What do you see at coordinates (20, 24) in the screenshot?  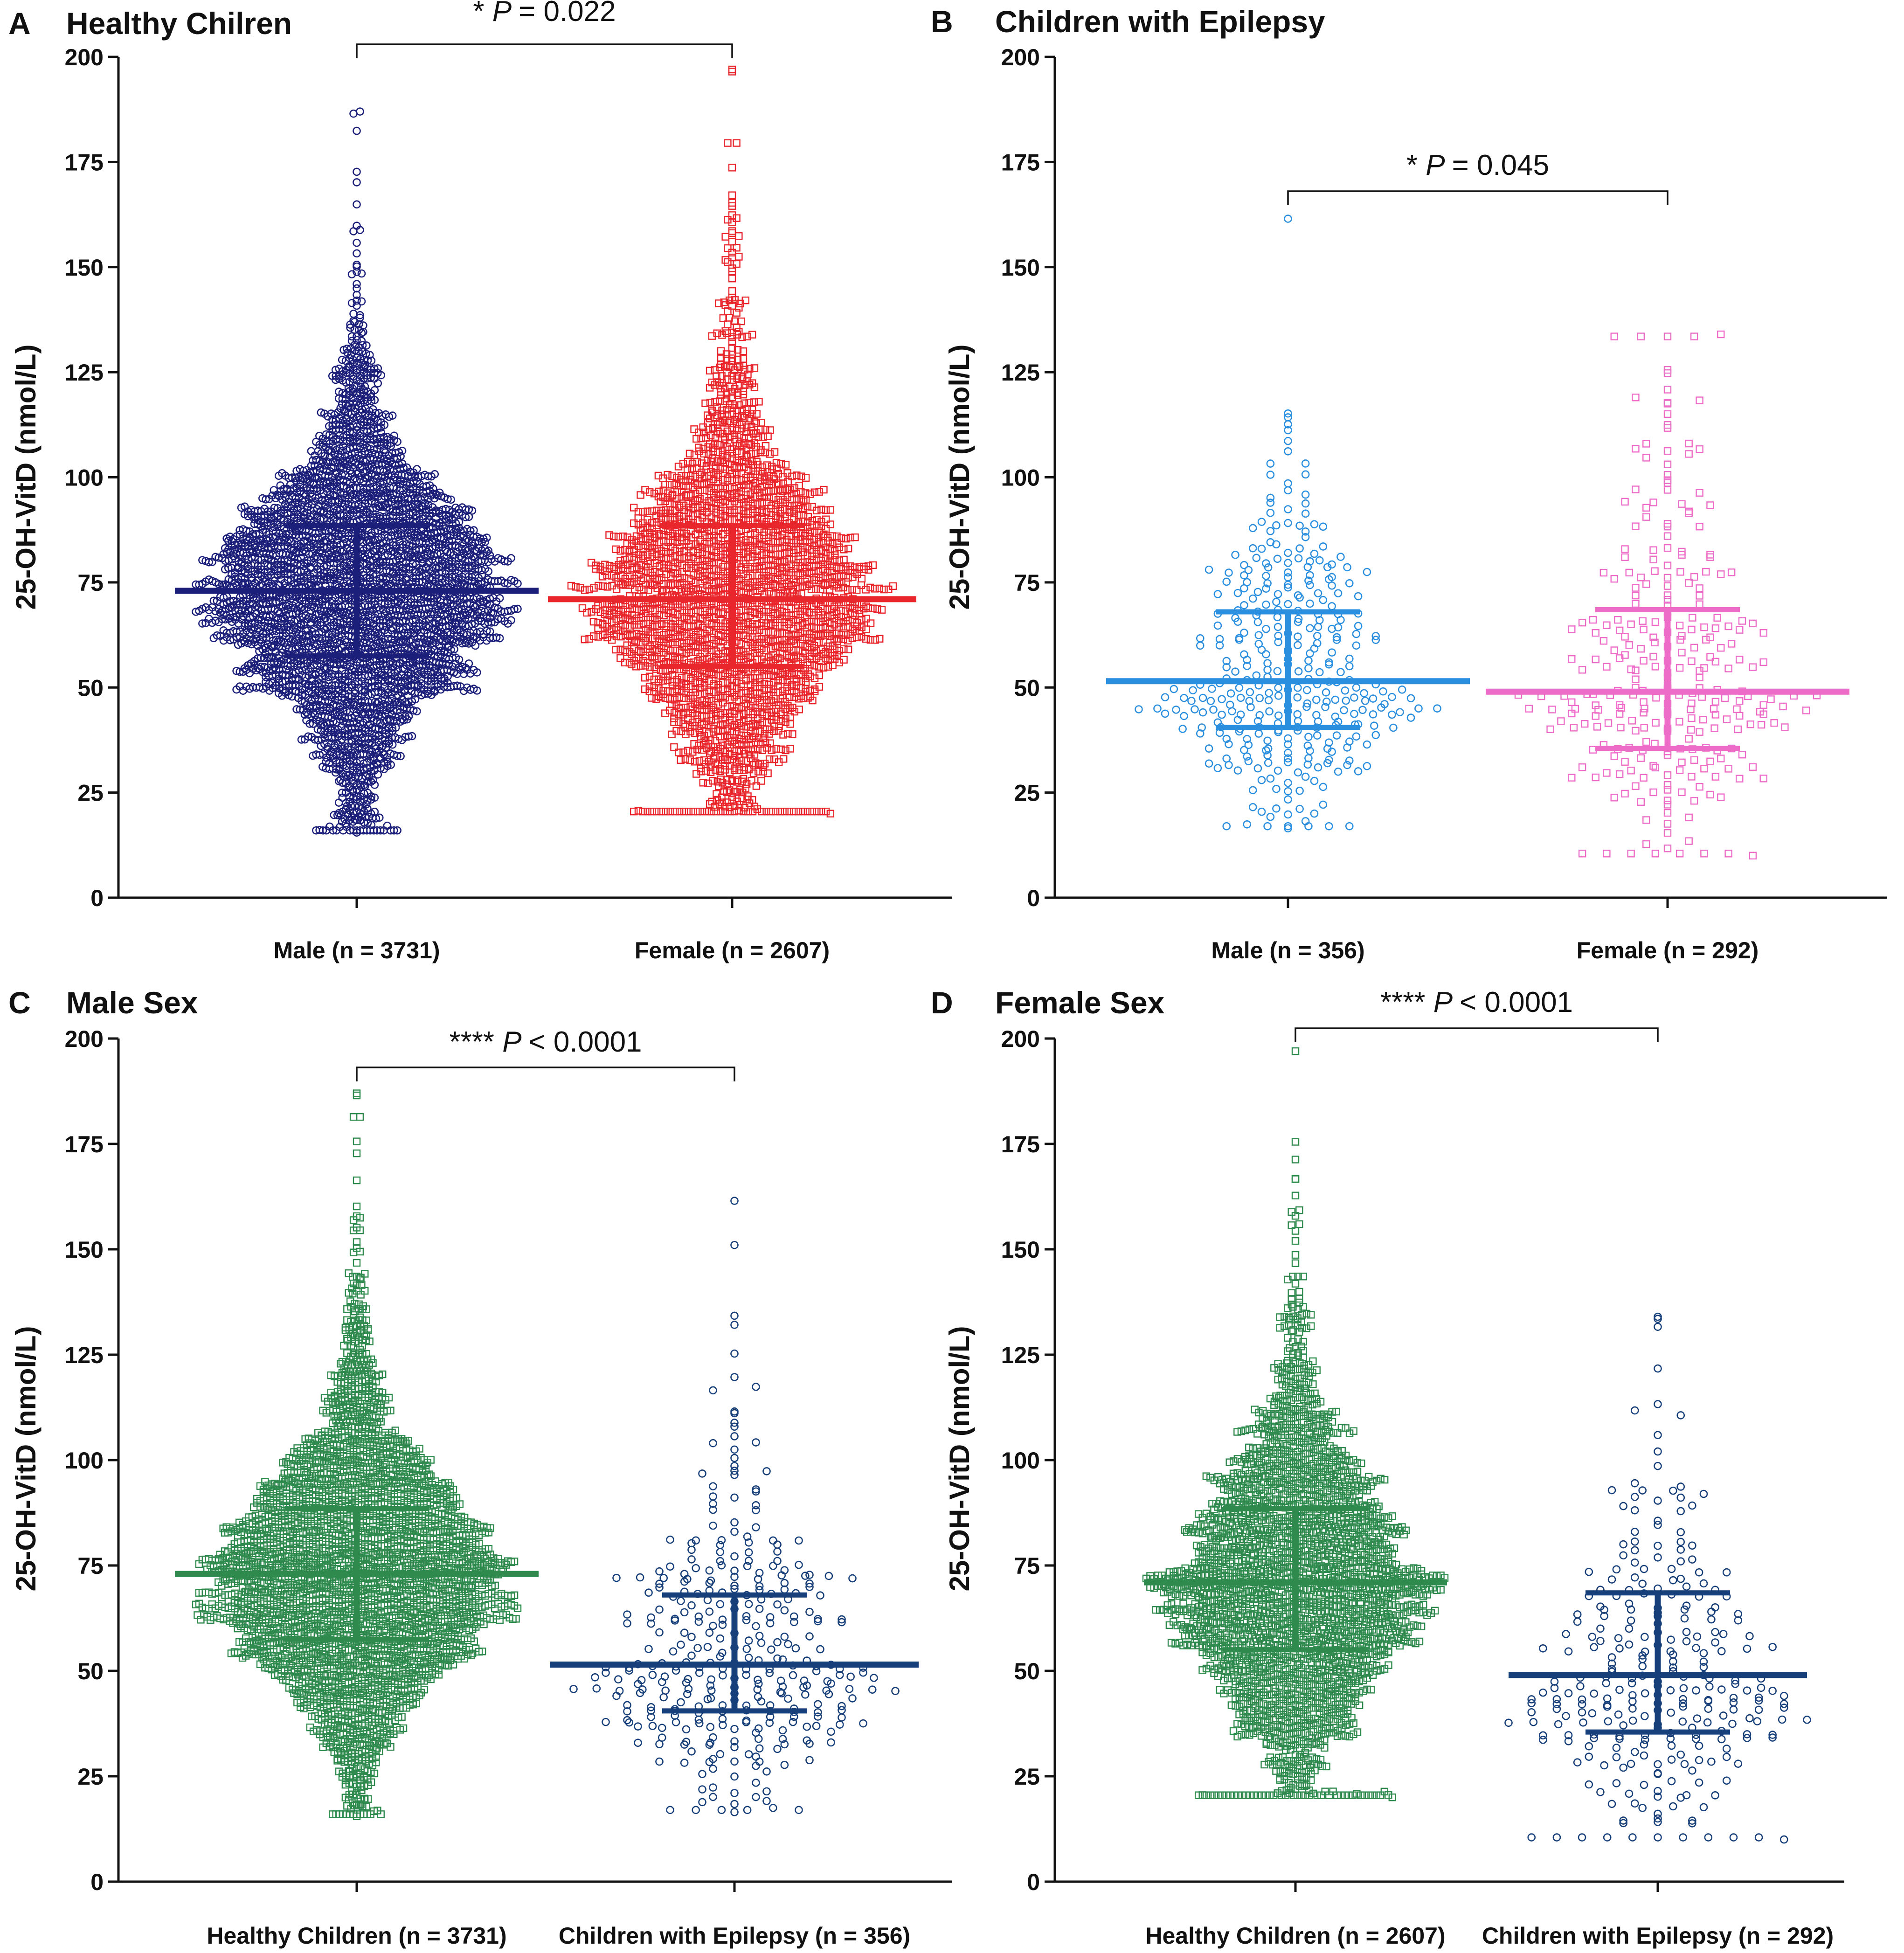 I see `panel-letter: A` at bounding box center [20, 24].